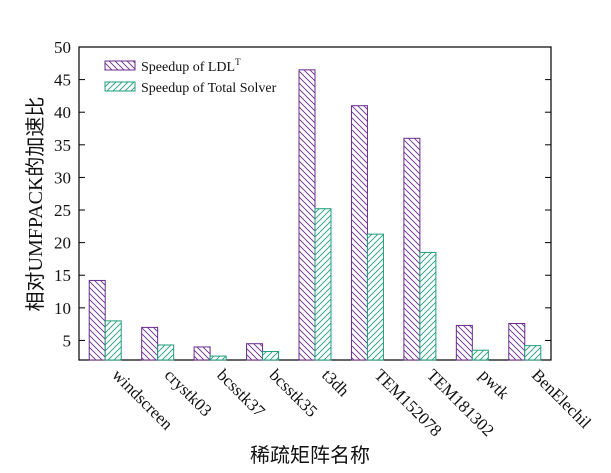 Image resolution: width=611 pixels, height=473 pixels. Describe the element at coordinates (62, 308) in the screenshot. I see `y-tick-label: 10` at that location.